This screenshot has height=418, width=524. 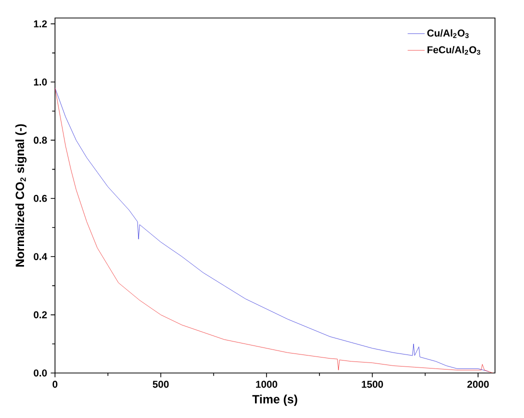 What do you see at coordinates (40, 314) in the screenshot?
I see `y-tick-label: 0.2` at bounding box center [40, 314].